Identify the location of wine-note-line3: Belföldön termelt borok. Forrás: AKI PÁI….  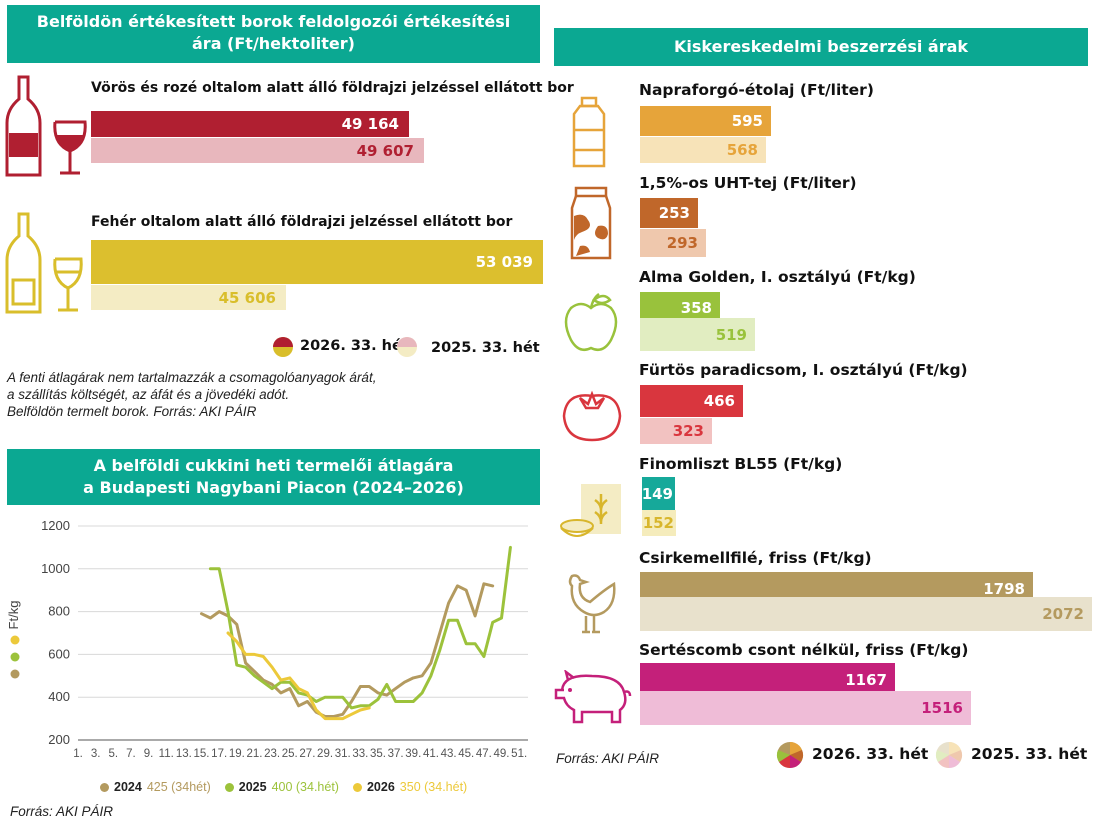
(132, 411).